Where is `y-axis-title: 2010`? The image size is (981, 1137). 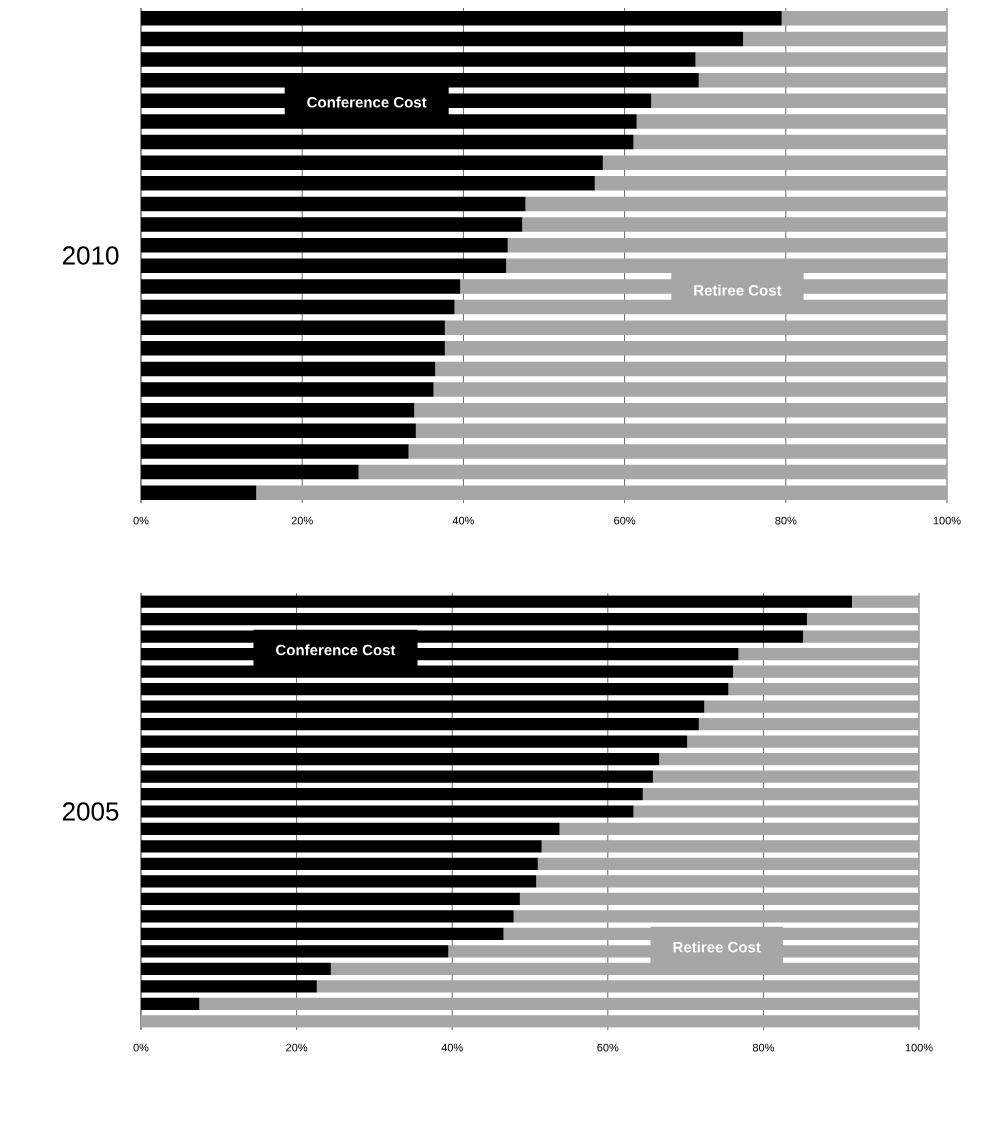 y-axis-title: 2010 is located at coordinates (90, 255).